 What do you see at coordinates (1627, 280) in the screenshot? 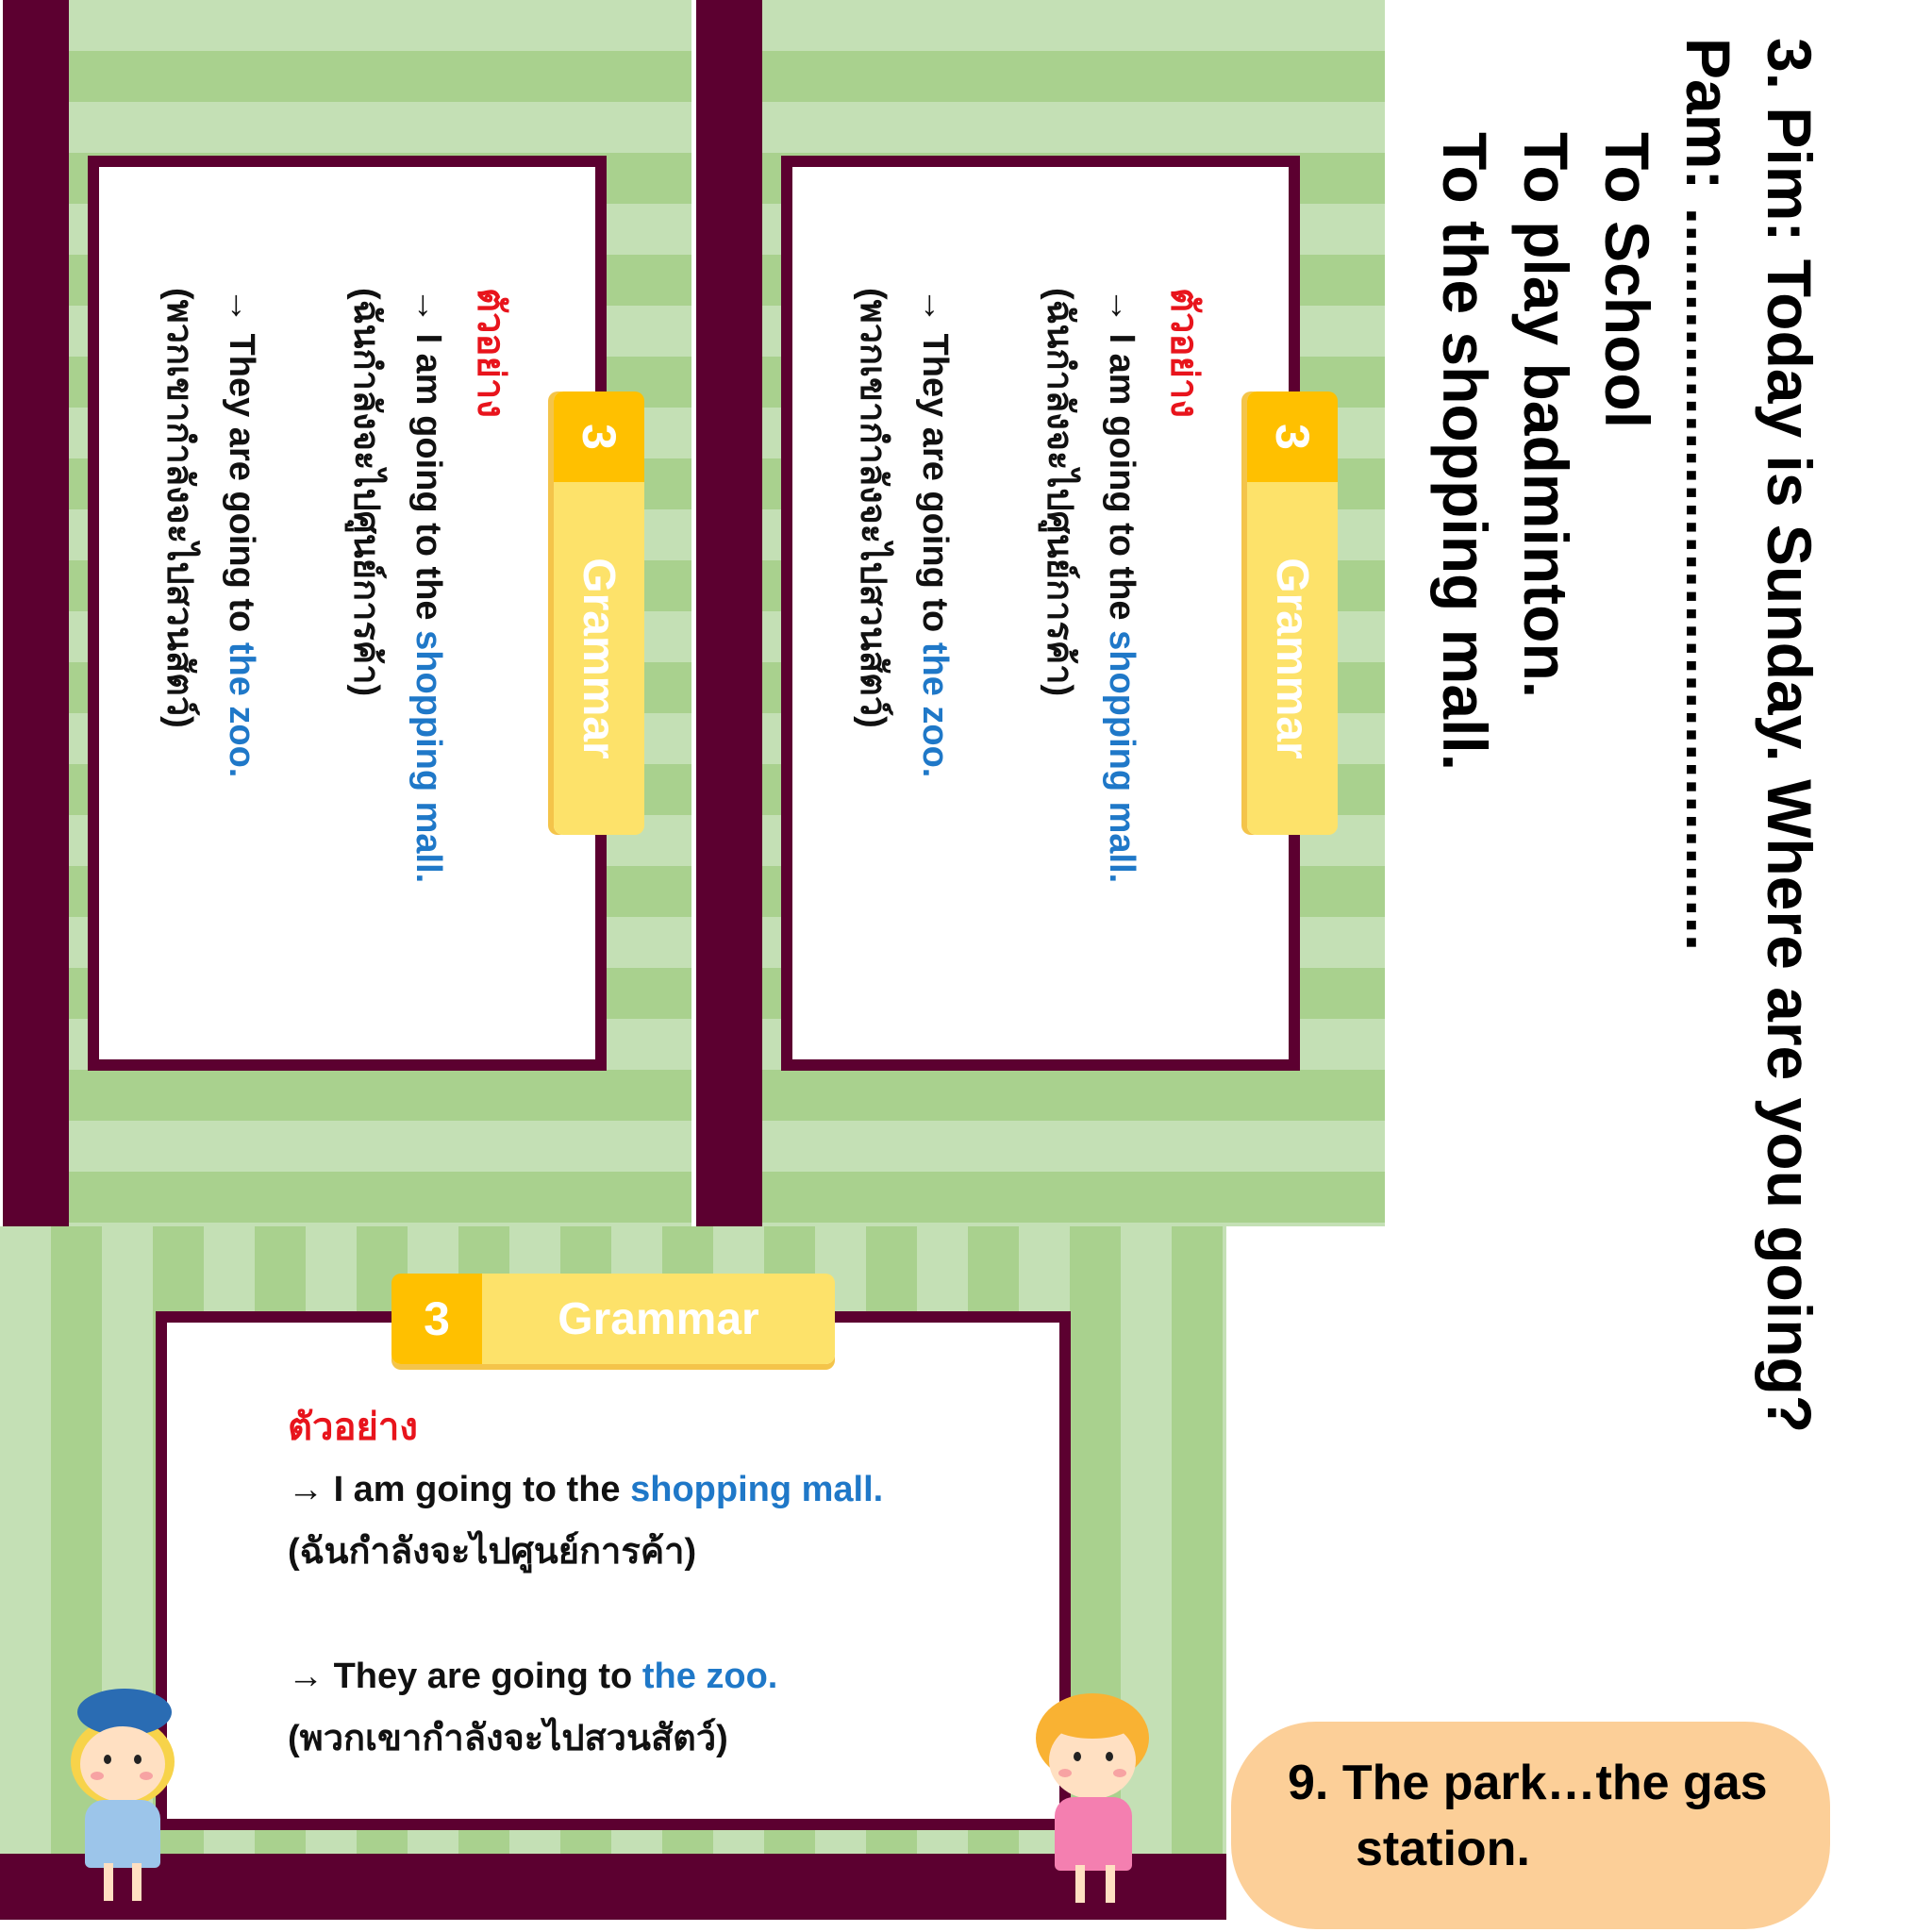
I see `option-1: To School` at bounding box center [1627, 280].